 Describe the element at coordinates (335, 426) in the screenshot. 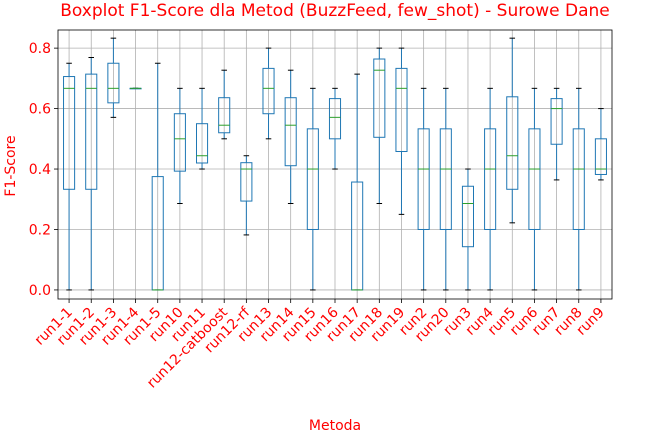

I see `x-axis-title: Metoda` at that location.